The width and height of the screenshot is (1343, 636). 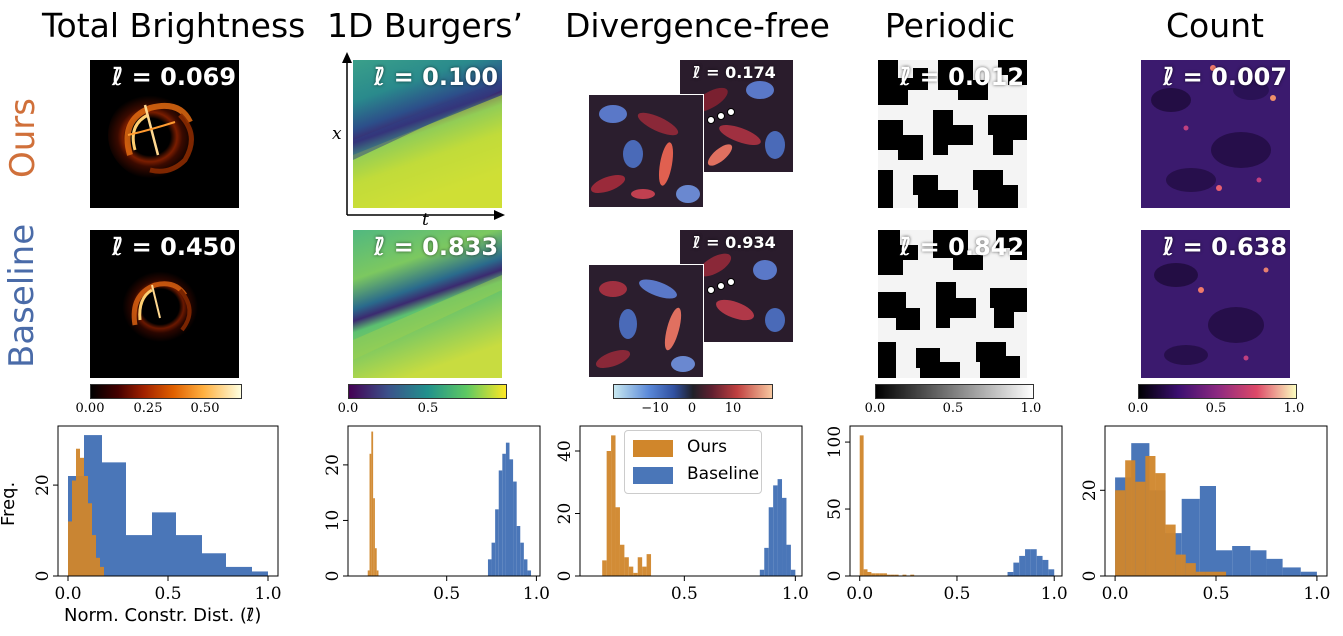 I want to click on ellipsis-dots, so click(x=721, y=286).